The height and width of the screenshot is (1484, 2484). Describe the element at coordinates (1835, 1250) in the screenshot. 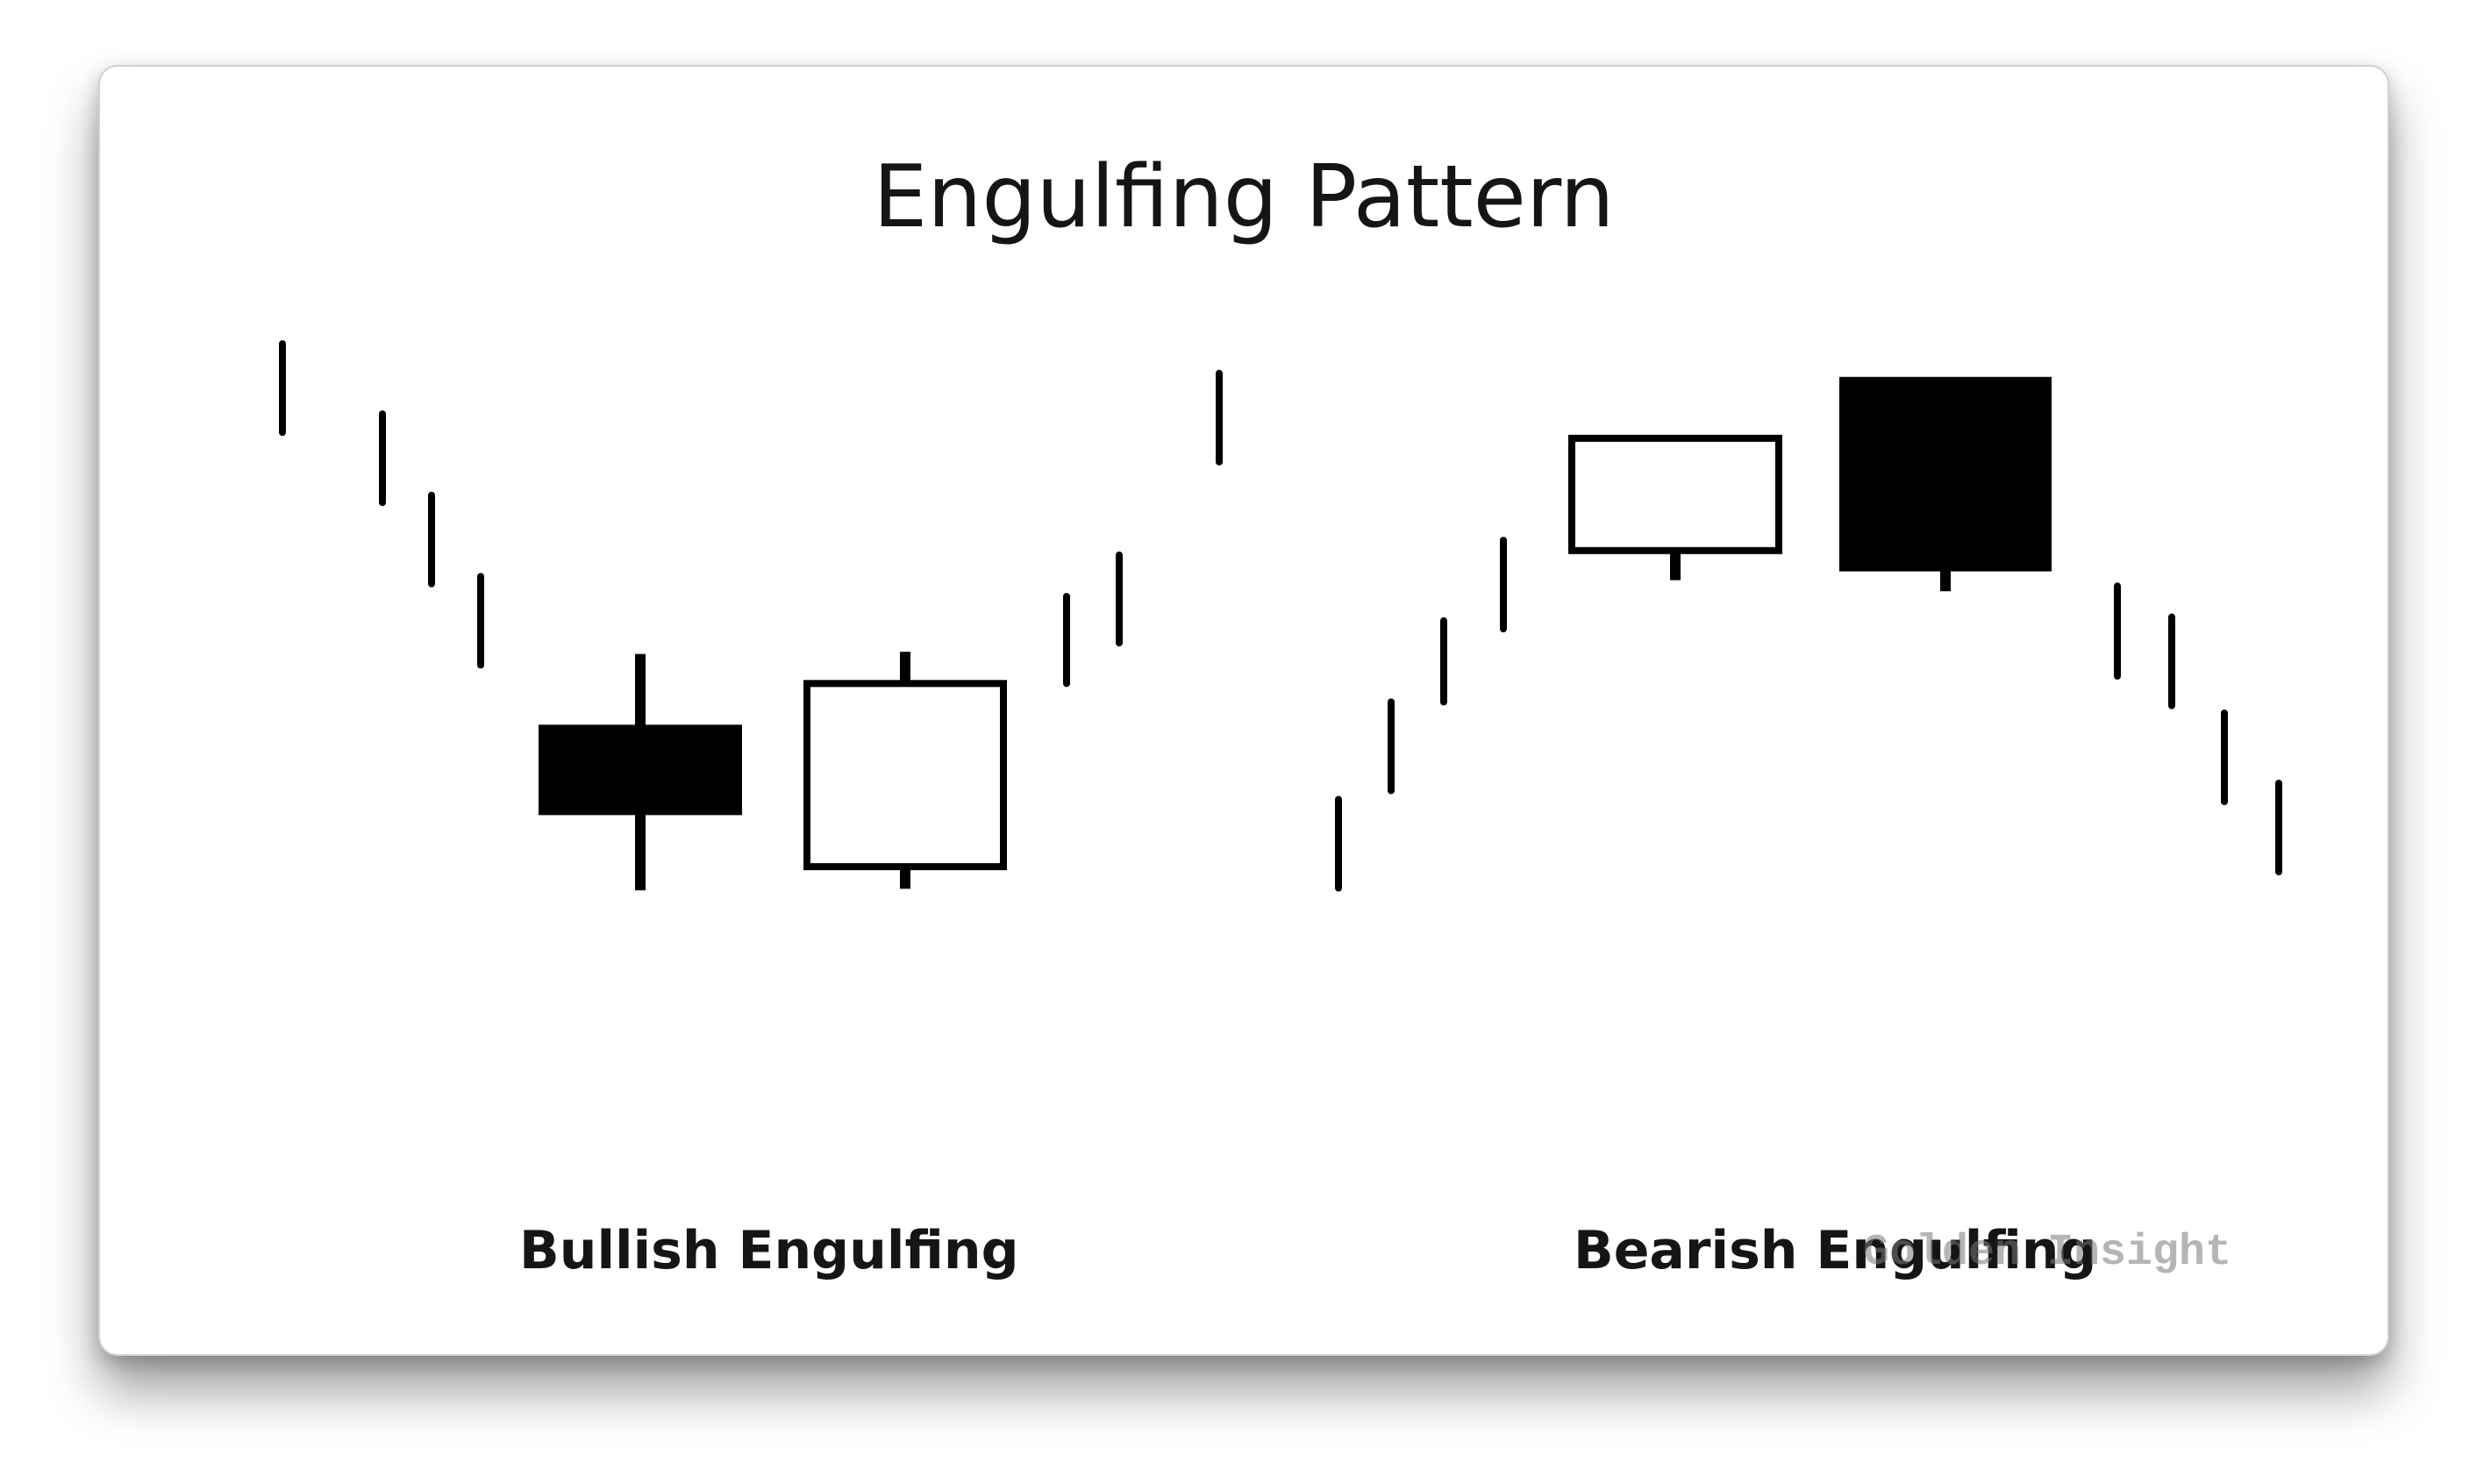

I see `bearish-engulfing-label: Bearish Engulfing` at that location.